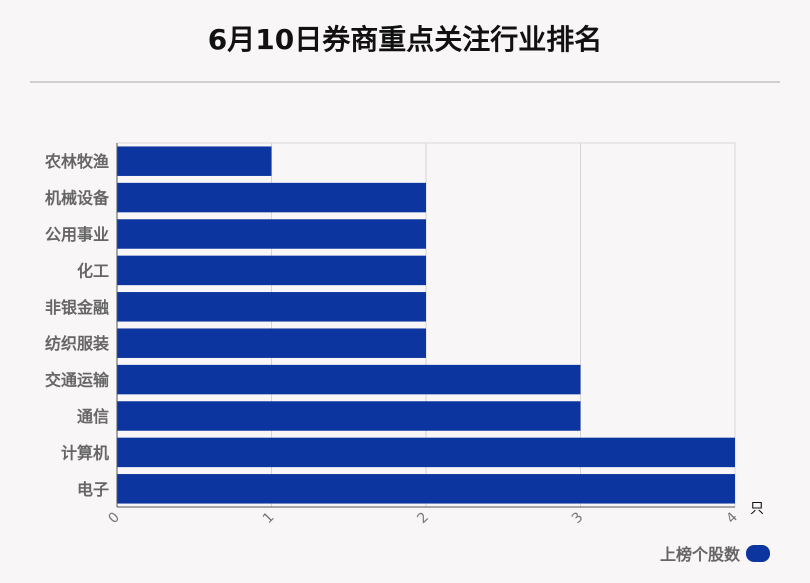 This screenshot has width=810, height=583. What do you see at coordinates (757, 509) in the screenshot?
I see `x-axis-unit-label: 只` at bounding box center [757, 509].